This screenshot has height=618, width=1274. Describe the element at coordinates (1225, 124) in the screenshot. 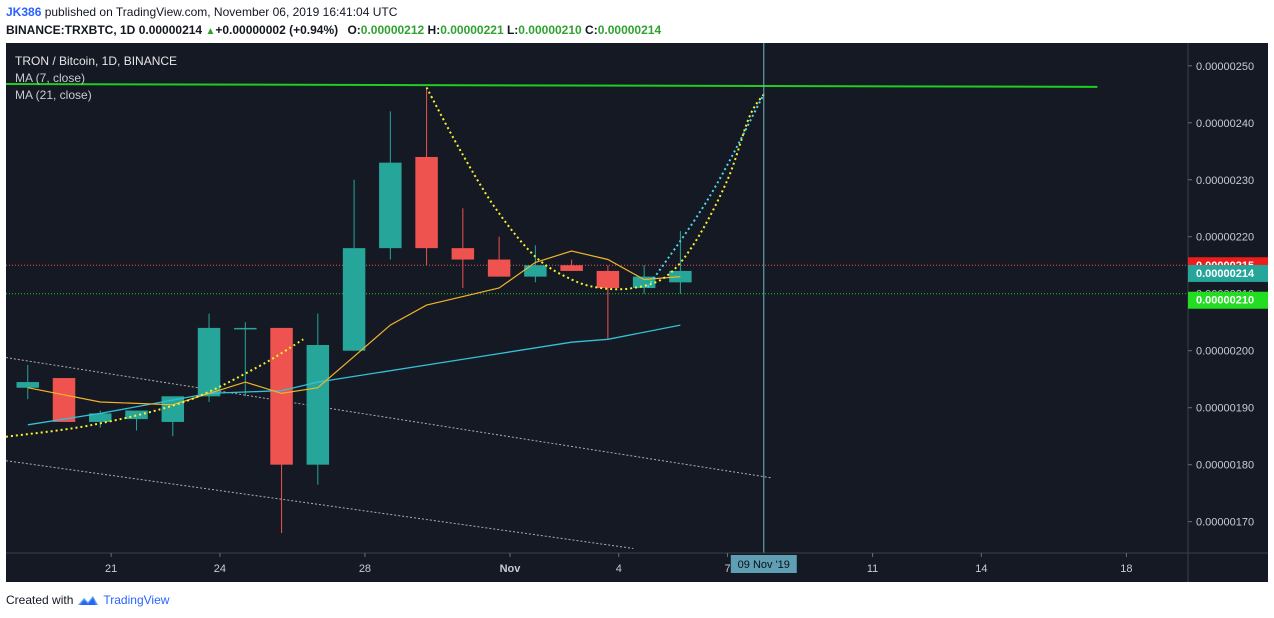

I see `y-tick-label: 0.00000240` at that location.